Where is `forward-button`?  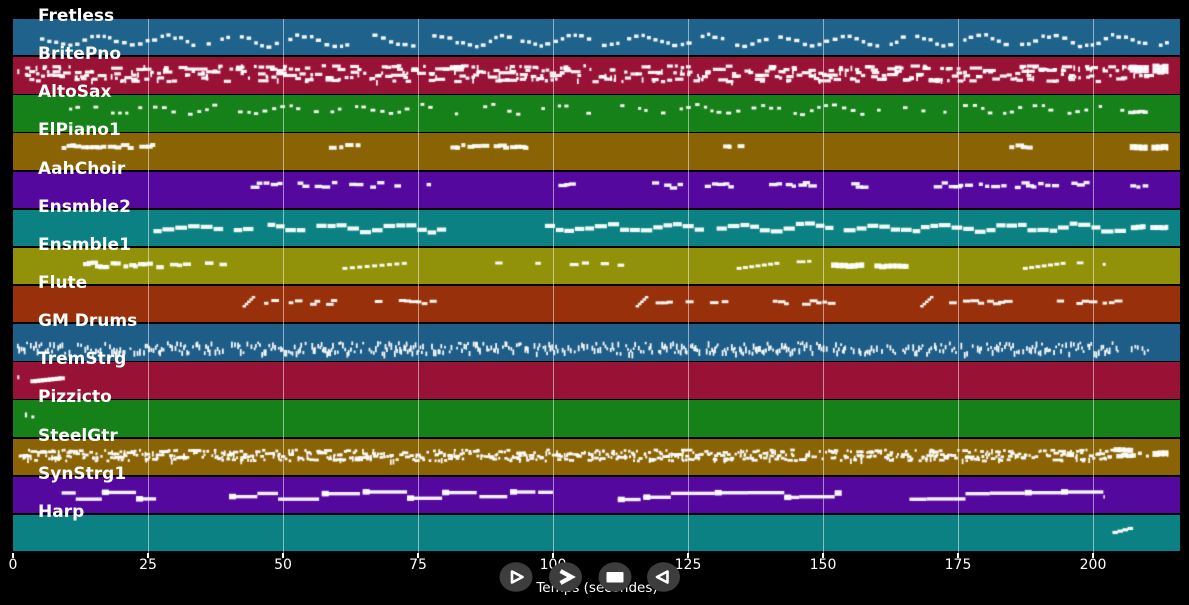
forward-button is located at coordinates (565, 577).